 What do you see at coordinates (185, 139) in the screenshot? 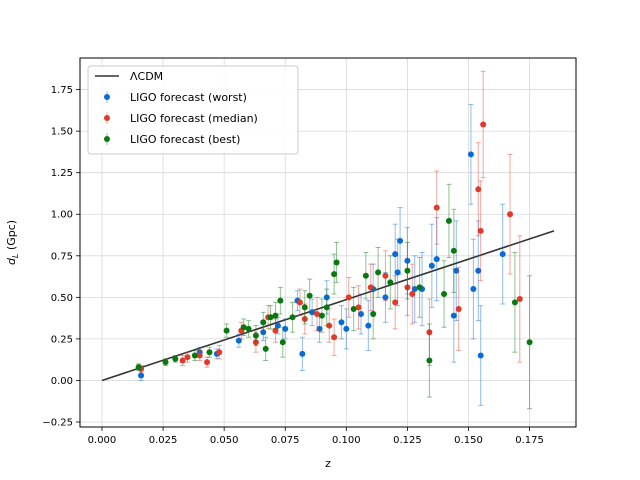
I see `legend-label: LIGO forecast (best)` at bounding box center [185, 139].